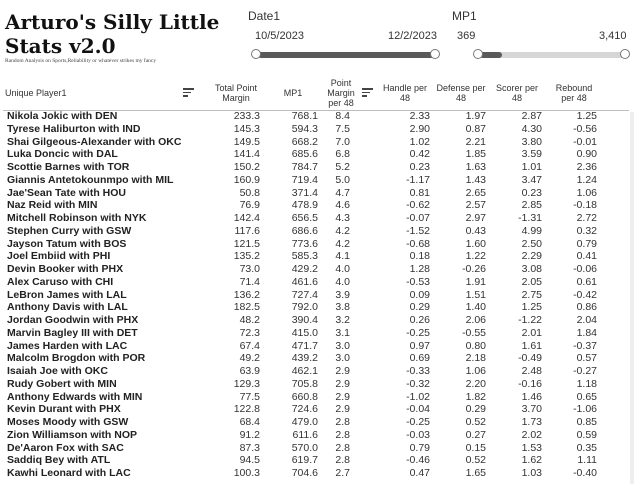 Image resolution: width=636 pixels, height=487 pixels. What do you see at coordinates (475, 396) in the screenshot?
I see `defense-per48-cell: 1.82` at bounding box center [475, 396].